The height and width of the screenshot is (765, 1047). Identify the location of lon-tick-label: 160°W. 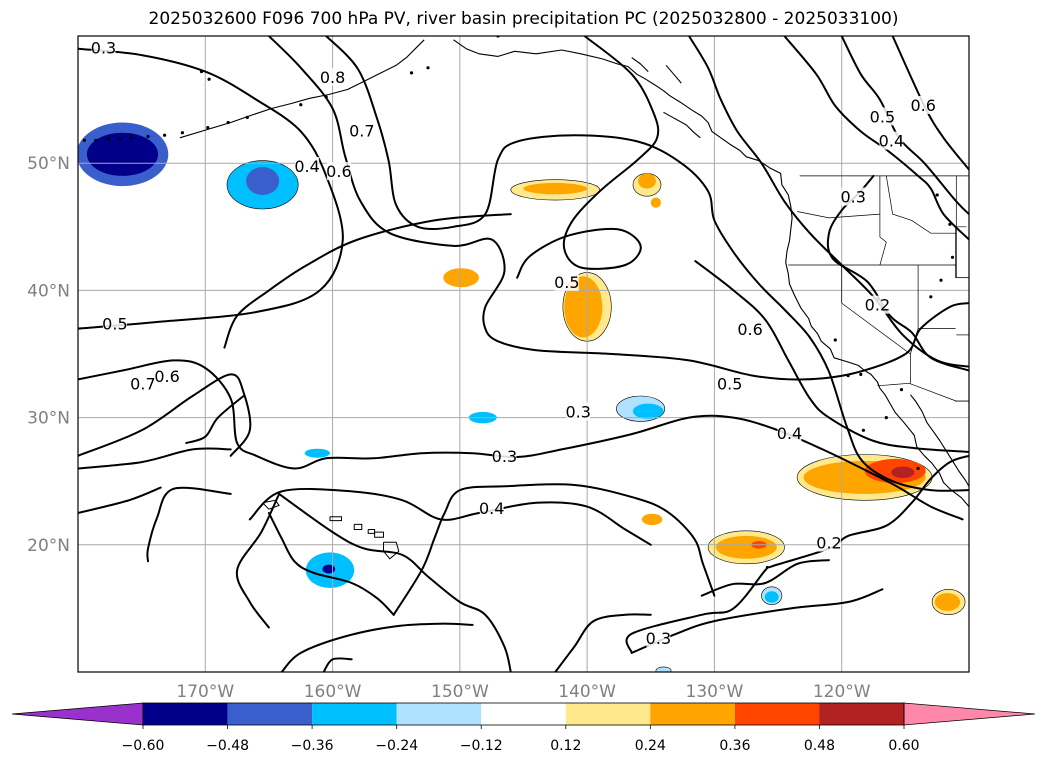
(333, 692).